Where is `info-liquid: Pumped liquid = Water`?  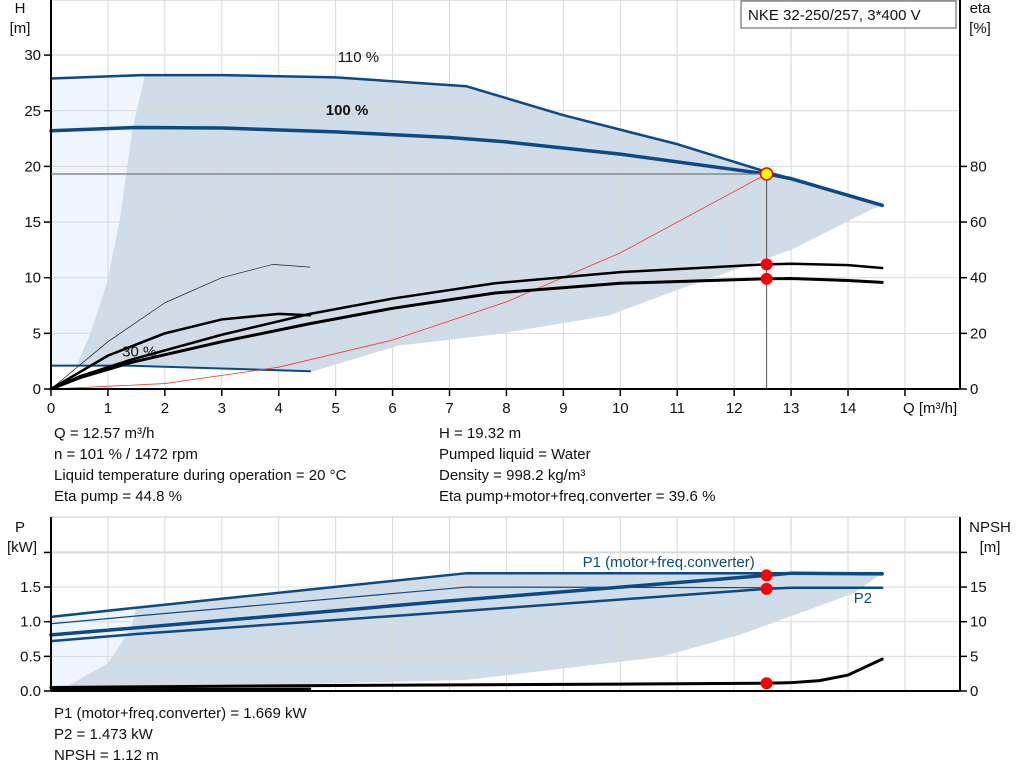 info-liquid: Pumped liquid = Water is located at coordinates (515, 454).